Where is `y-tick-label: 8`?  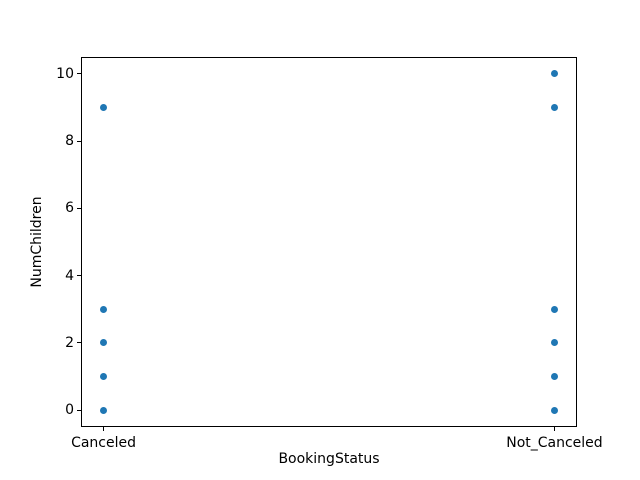
y-tick-label: 8 is located at coordinates (69, 141).